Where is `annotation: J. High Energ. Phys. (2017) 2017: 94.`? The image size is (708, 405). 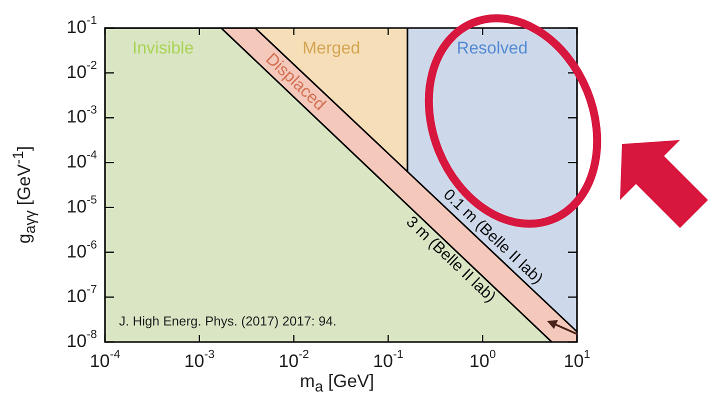
annotation: J. High Energ. Phys. (2017) 2017: 94. is located at coordinates (228, 321).